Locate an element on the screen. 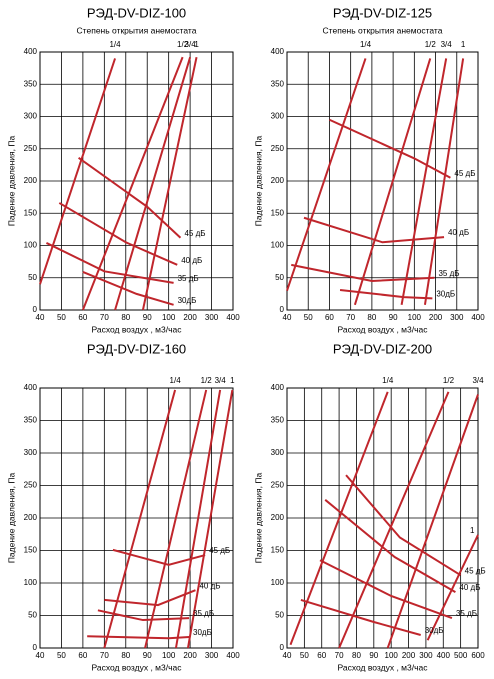  subtitle: Степень открытия анемостата is located at coordinates (137, 30).